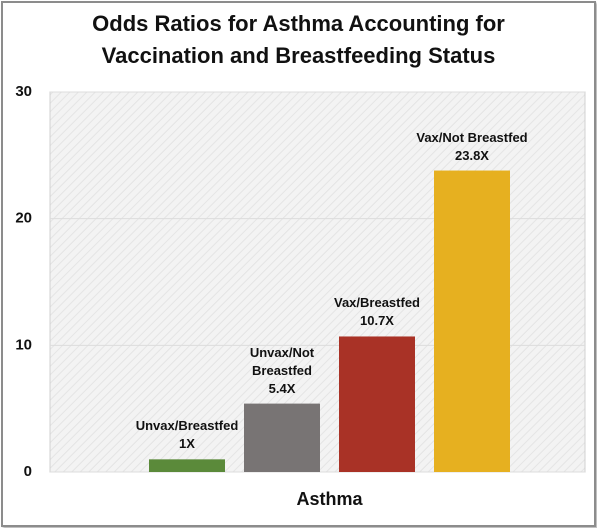 The image size is (597, 528). What do you see at coordinates (28, 471) in the screenshot?
I see `y-tick-label: 0` at bounding box center [28, 471].